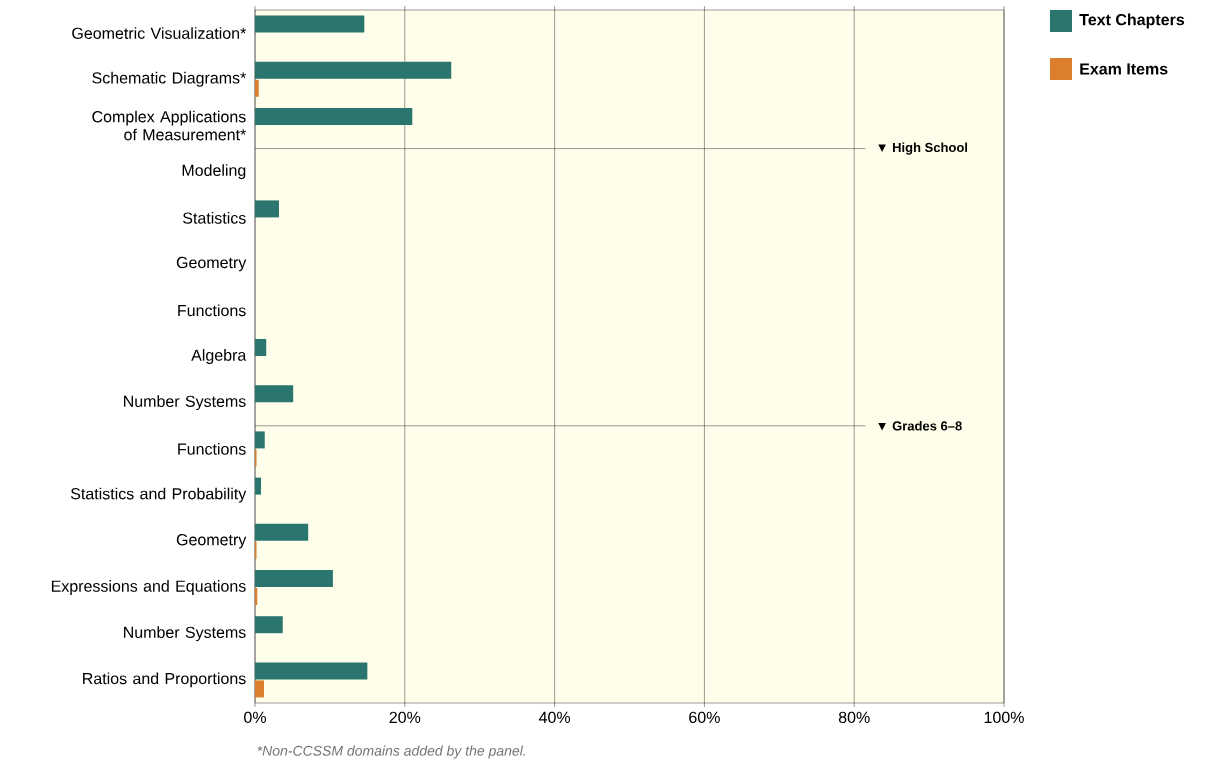 Image resolution: width=1206 pixels, height=764 pixels. Describe the element at coordinates (920, 426) in the screenshot. I see `annotation: ▼ Grades 6–8` at that location.